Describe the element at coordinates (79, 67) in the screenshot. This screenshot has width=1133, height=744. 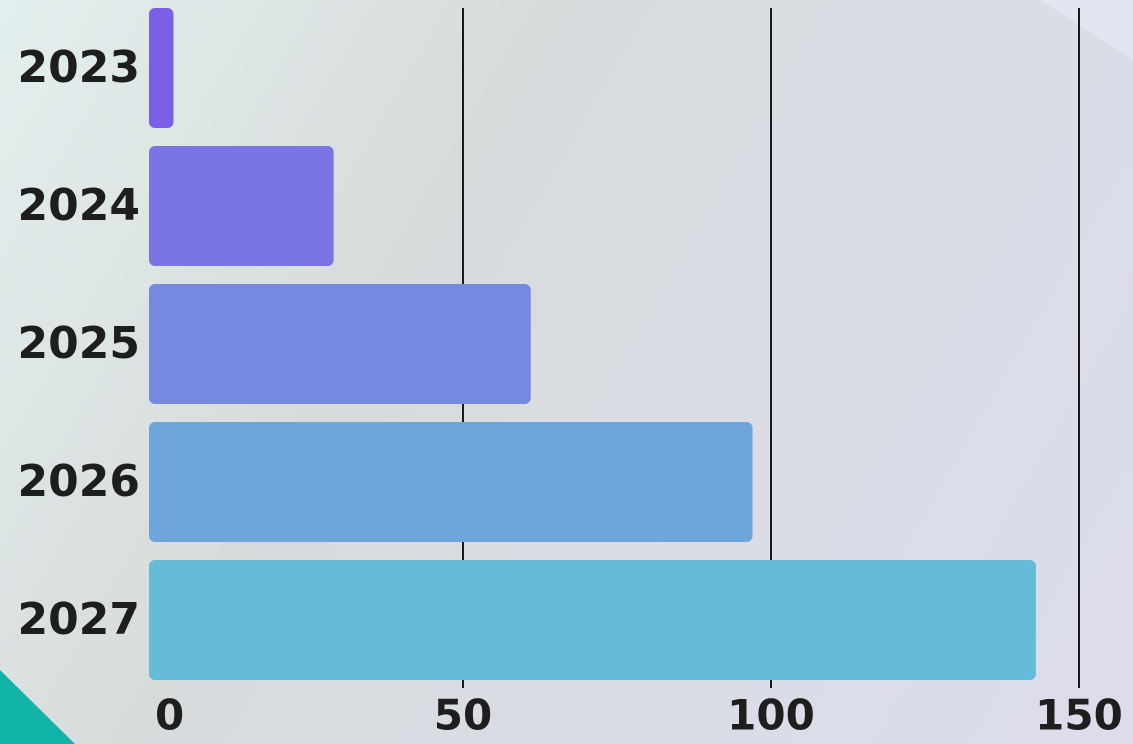
I see `y-tick-label: 2023` at that location.